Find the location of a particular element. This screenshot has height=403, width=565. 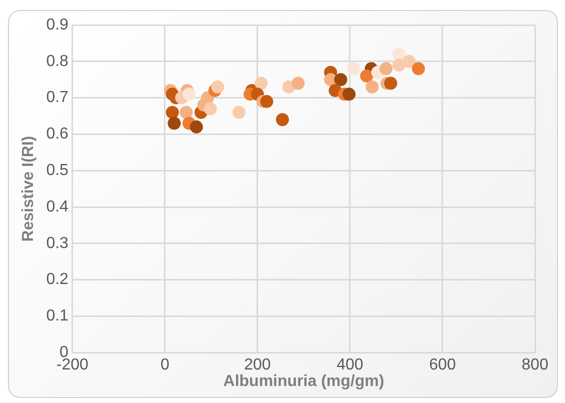

y-tick-label: 0.7 is located at coordinates (57, 97).